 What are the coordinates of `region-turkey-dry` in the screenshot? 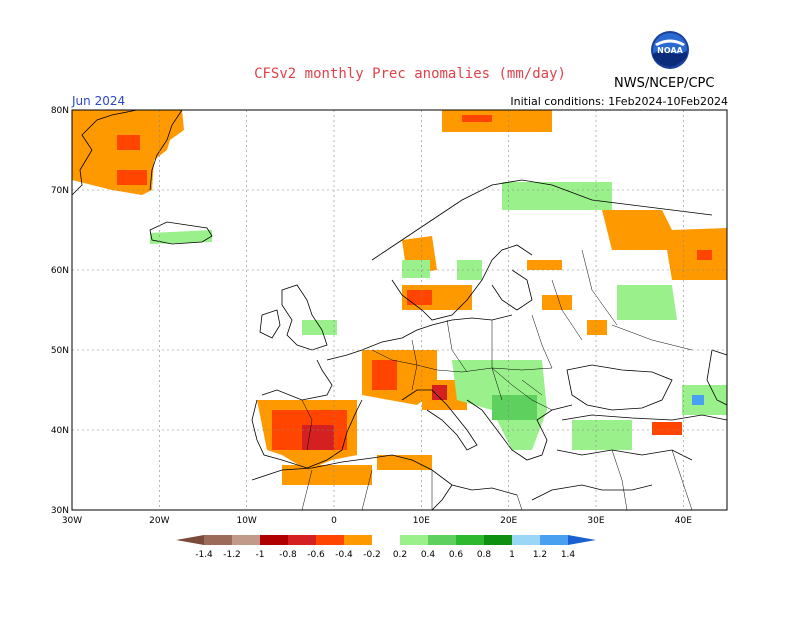 It's located at (667, 428).